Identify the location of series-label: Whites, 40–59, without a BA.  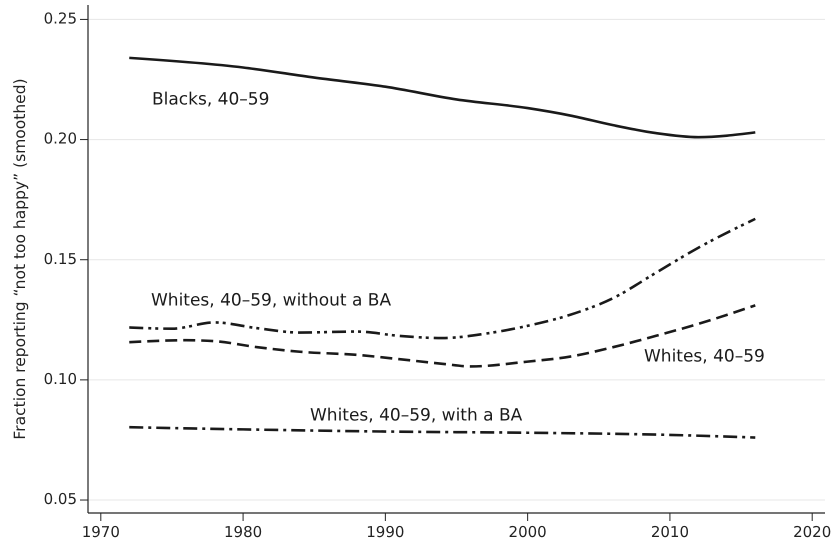
(271, 300).